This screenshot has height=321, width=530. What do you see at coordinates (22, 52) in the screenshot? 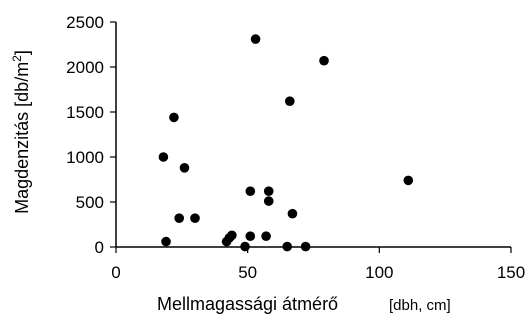
I see `y-axis-title-end: ]` at bounding box center [22, 52].